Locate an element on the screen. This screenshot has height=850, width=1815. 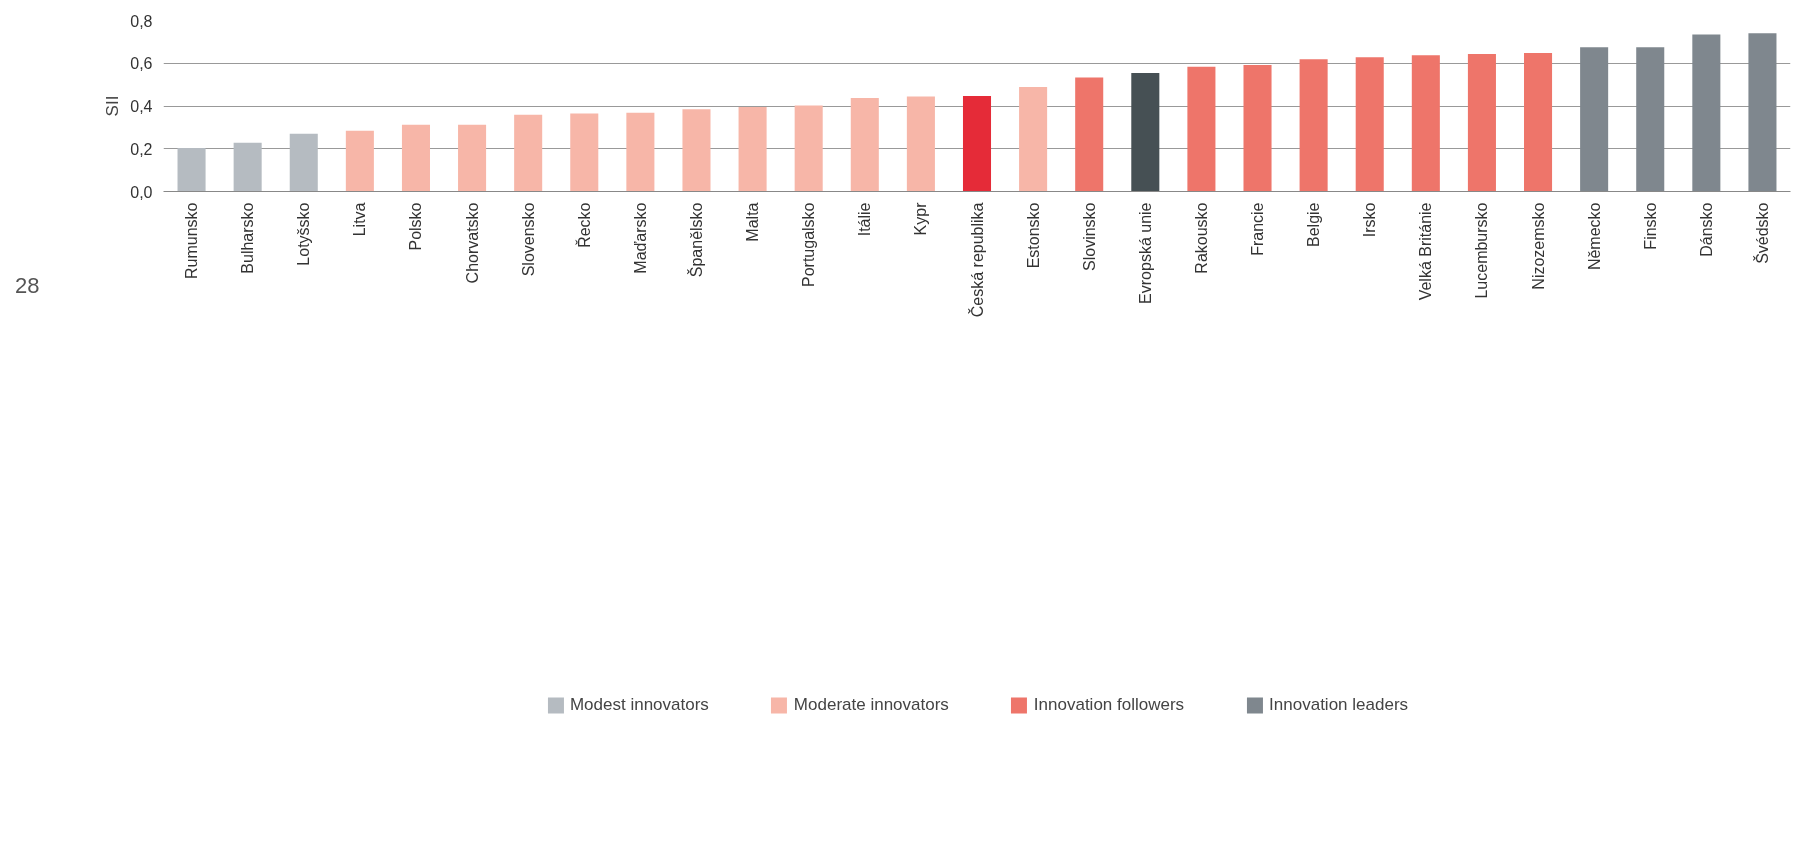
x-tick-label: Kypr is located at coordinates (921, 218).